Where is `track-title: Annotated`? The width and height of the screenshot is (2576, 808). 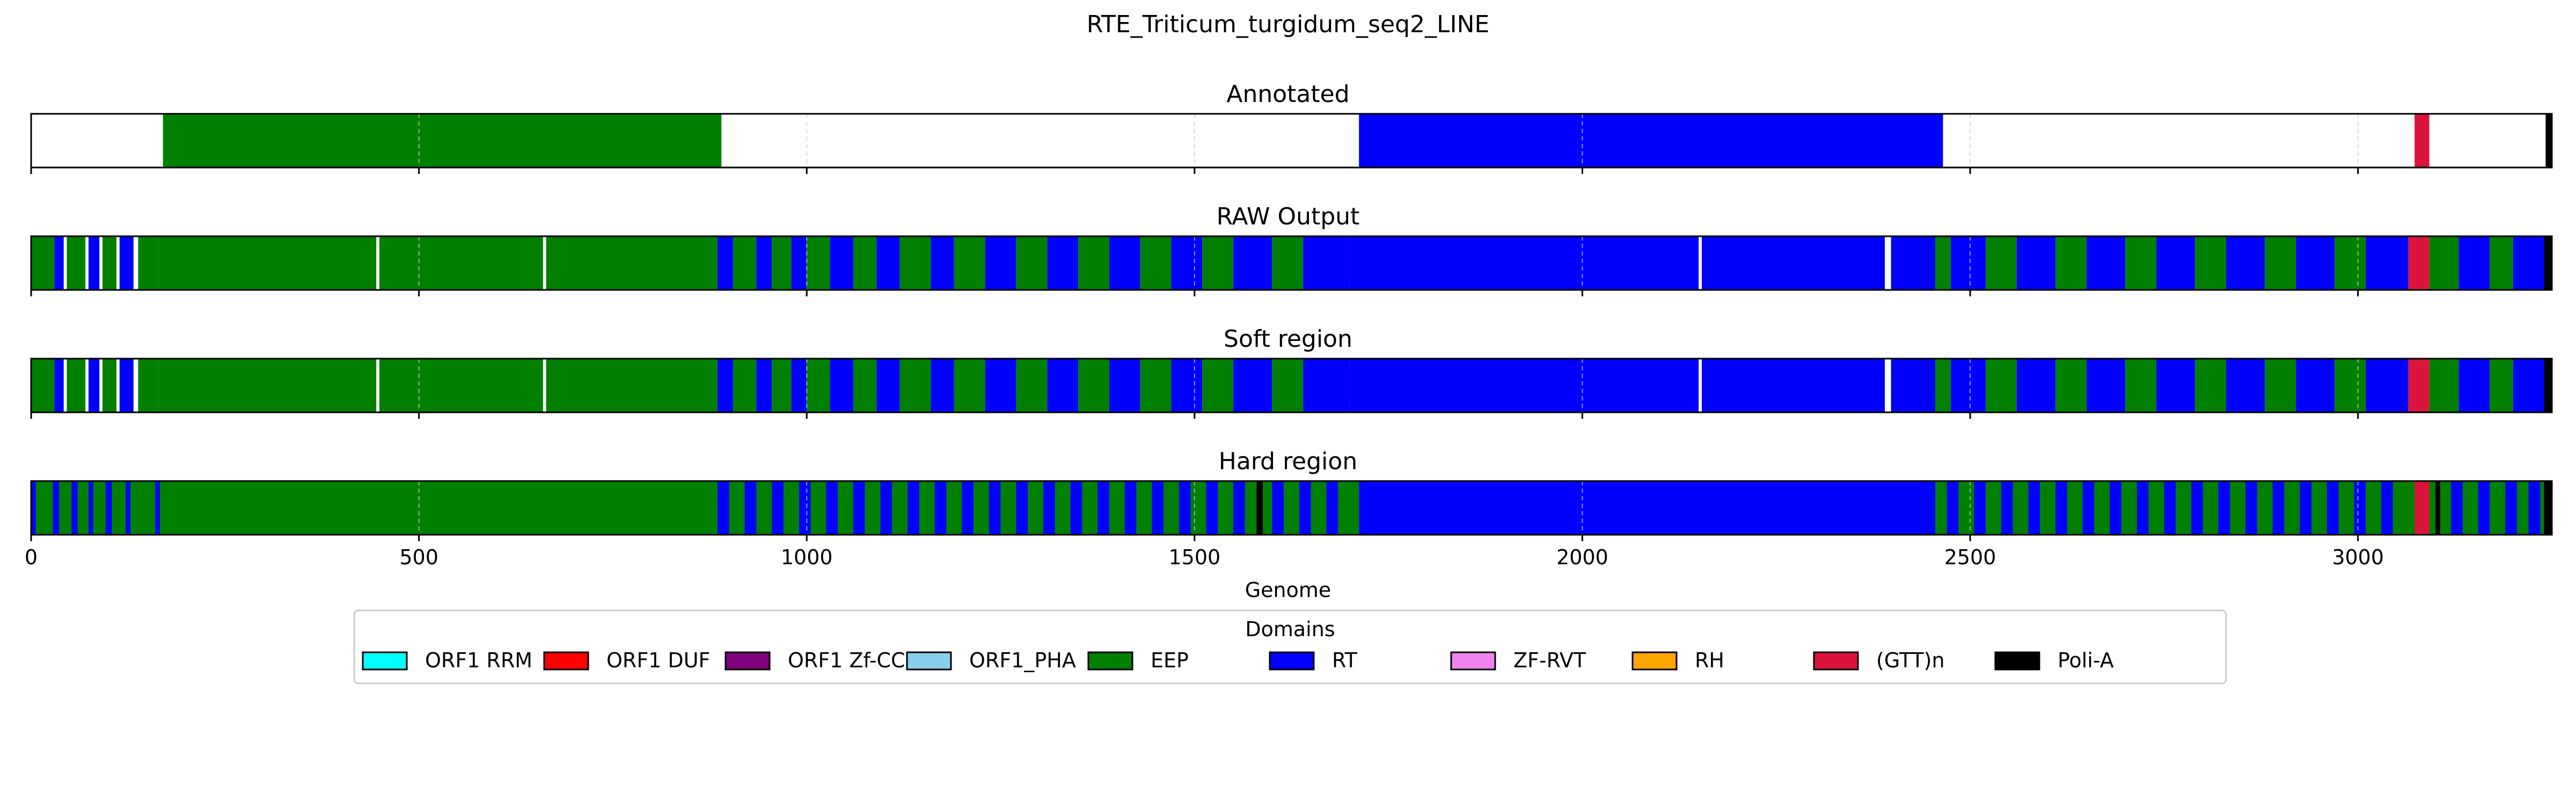 track-title: Annotated is located at coordinates (1287, 94).